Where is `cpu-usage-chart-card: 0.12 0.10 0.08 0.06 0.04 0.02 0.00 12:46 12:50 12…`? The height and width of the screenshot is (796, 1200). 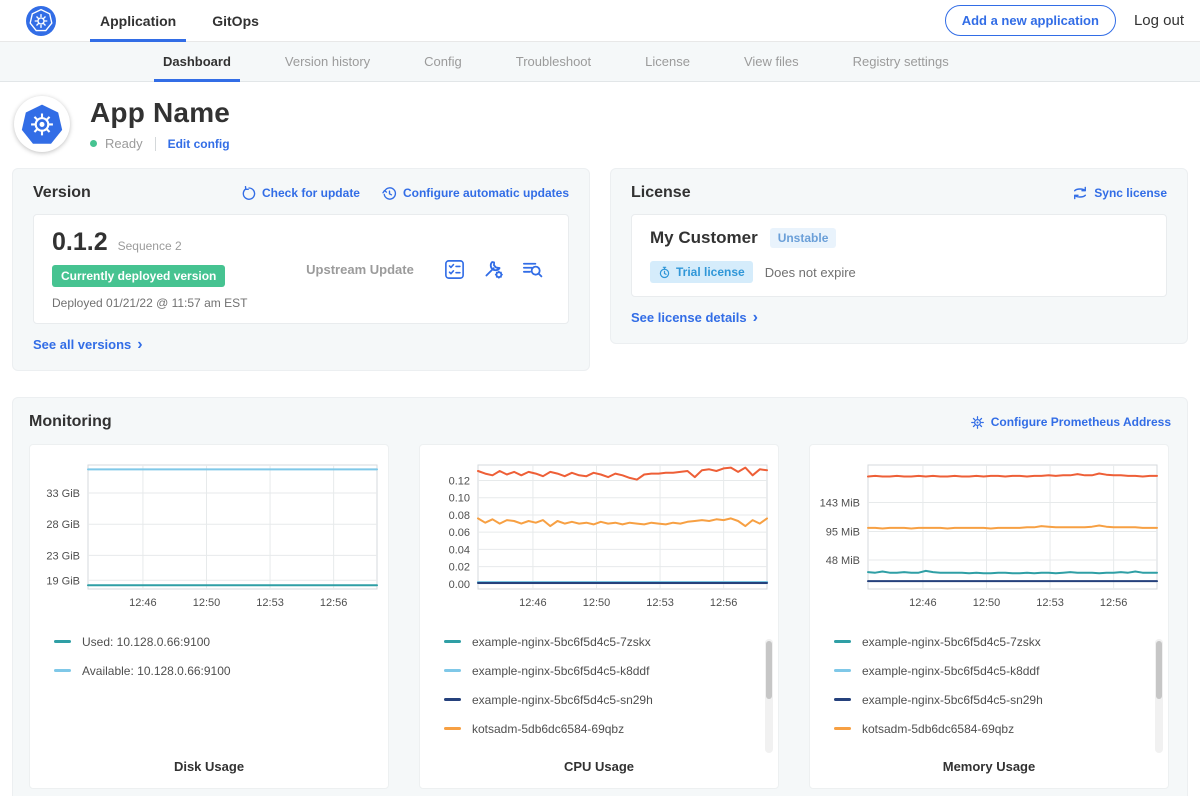 cpu-usage-chart-card: 0.12 0.10 0.08 0.06 0.04 0.02 0.00 12:46 12:50 12… is located at coordinates (599, 616).